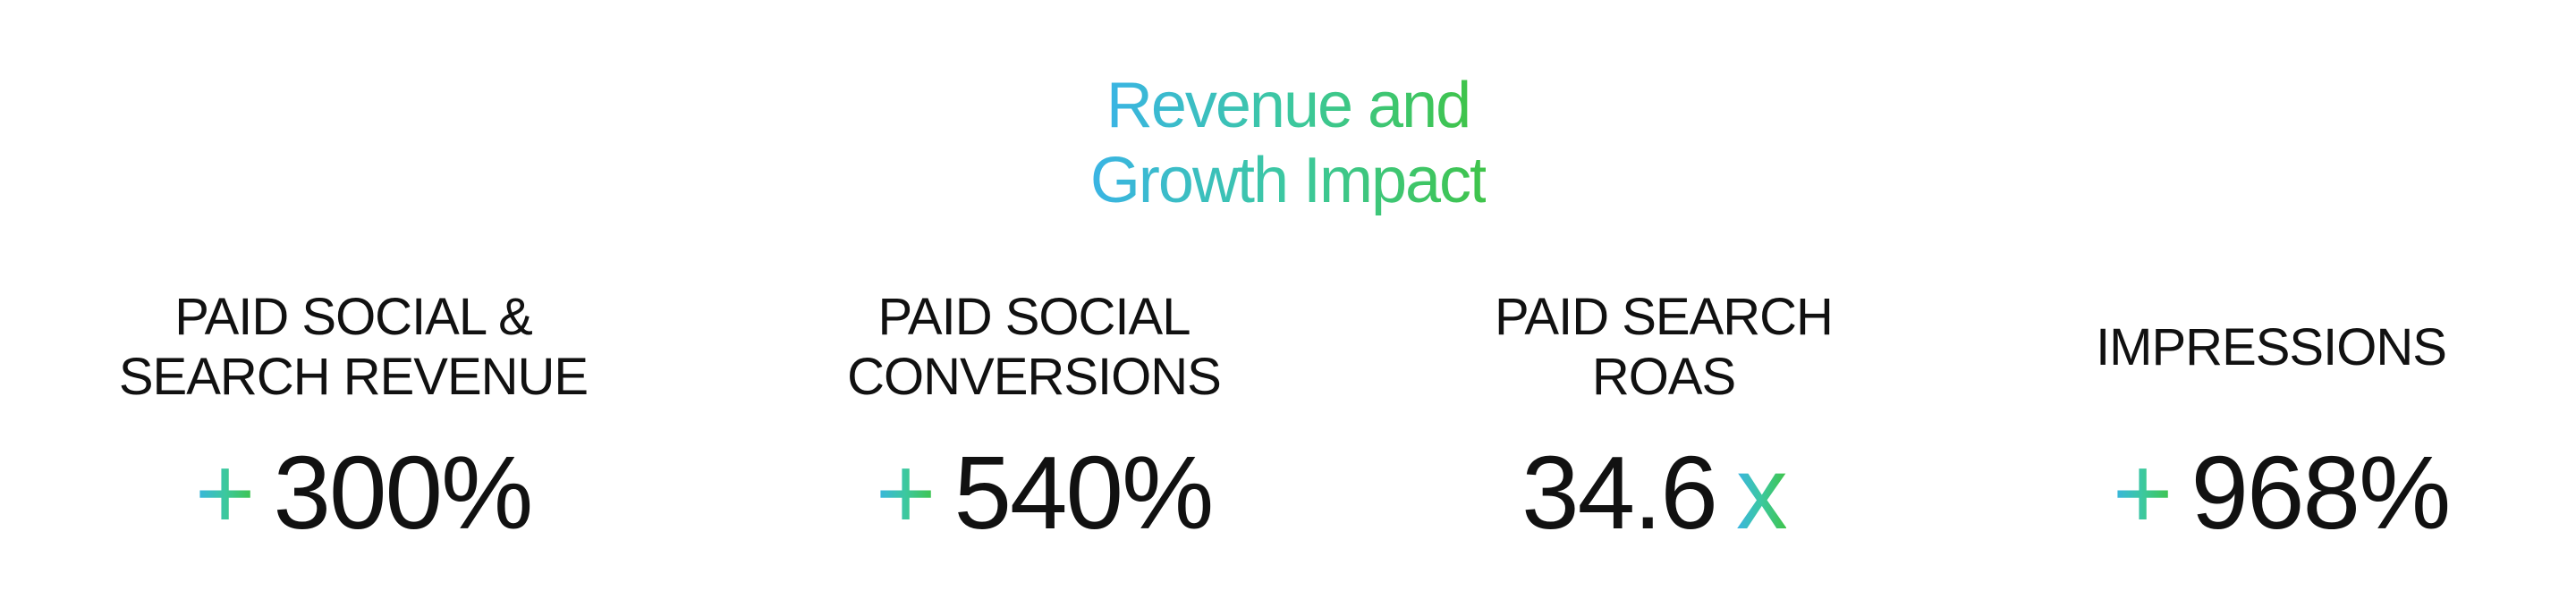 The image size is (2576, 599). Describe the element at coordinates (353, 377) in the screenshot. I see `stat-label-line: SEARCH REVENUE` at that location.